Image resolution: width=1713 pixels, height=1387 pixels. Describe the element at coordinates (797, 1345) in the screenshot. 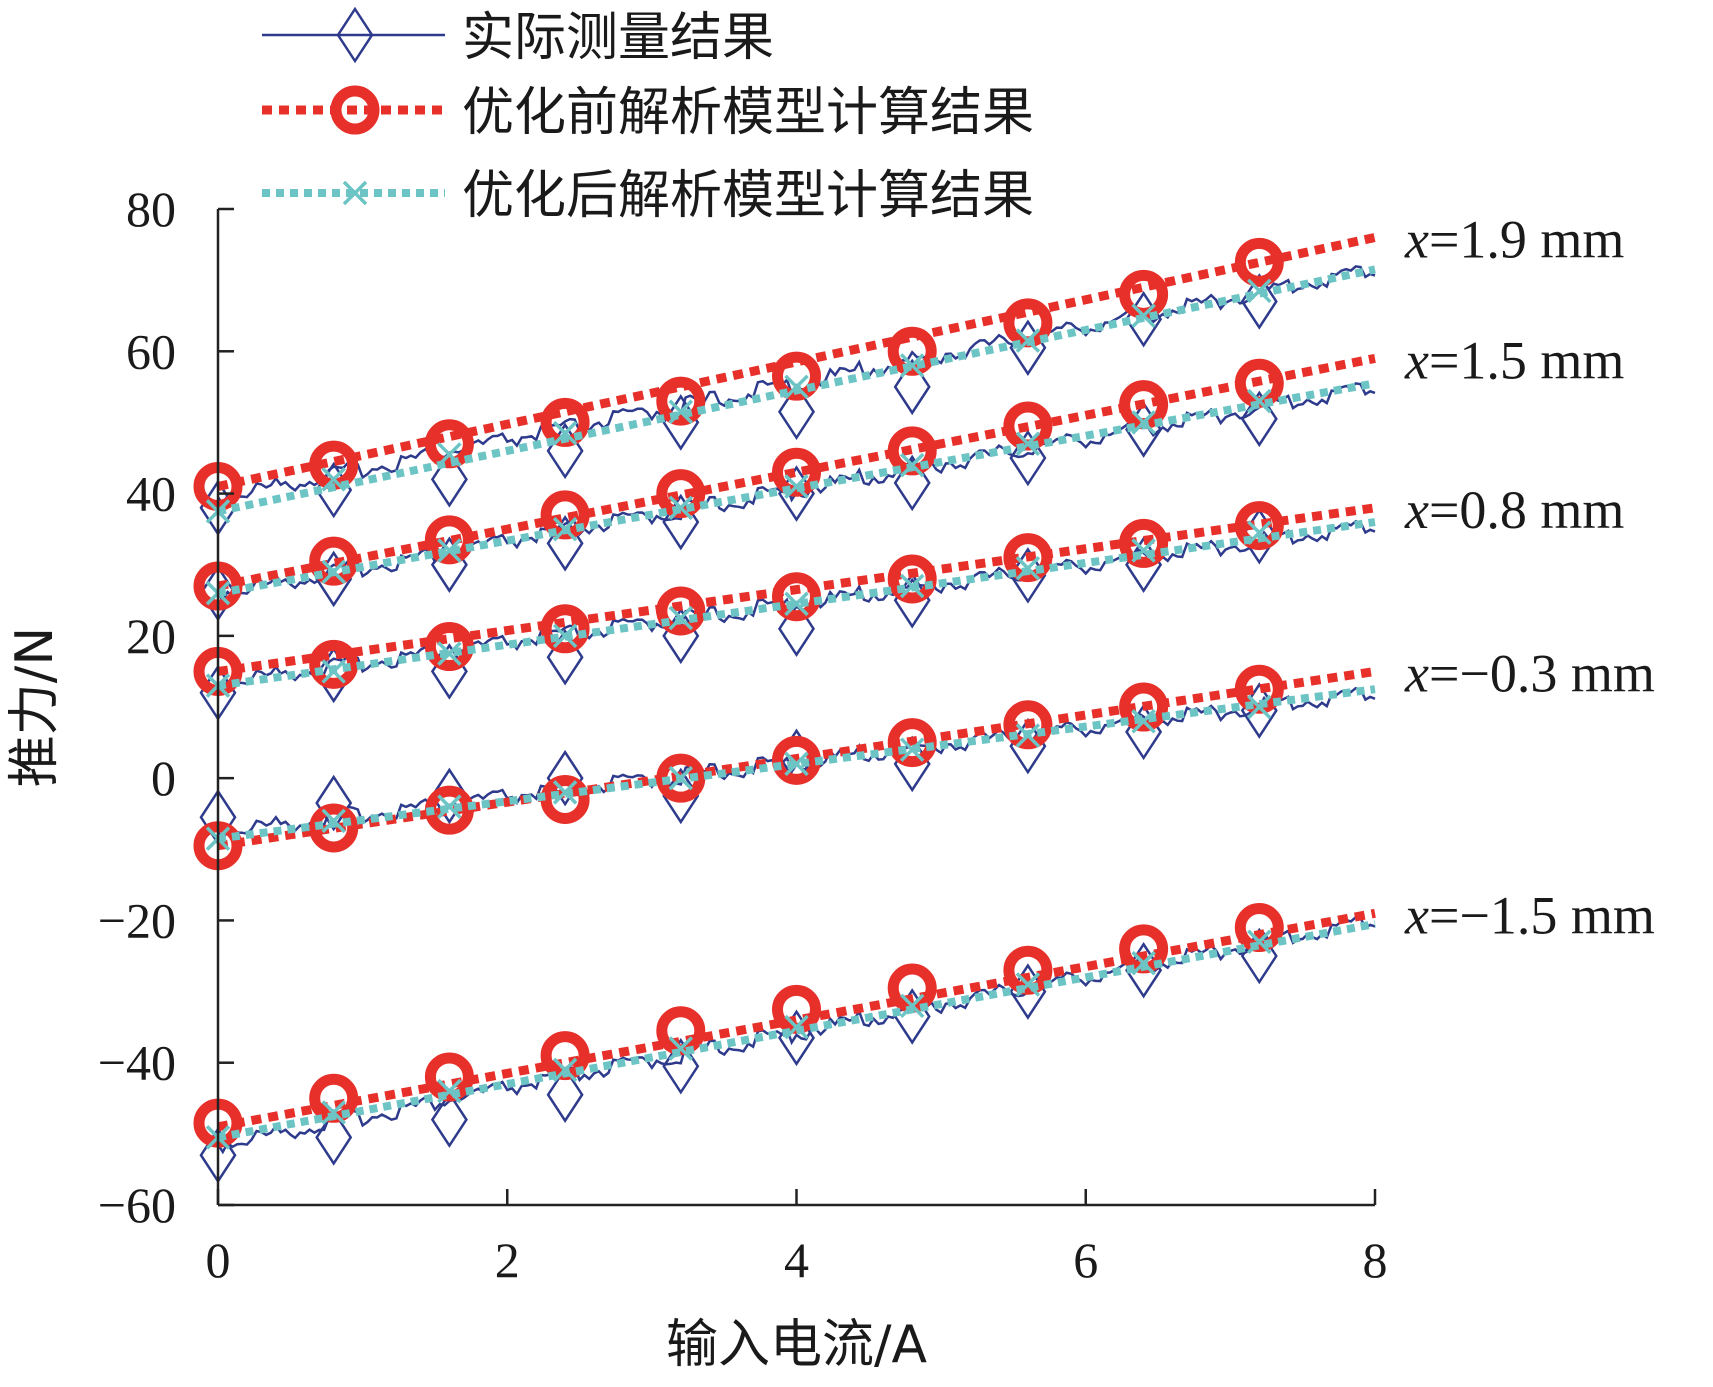

I see `x-axis-title: 输入电流/A` at that location.